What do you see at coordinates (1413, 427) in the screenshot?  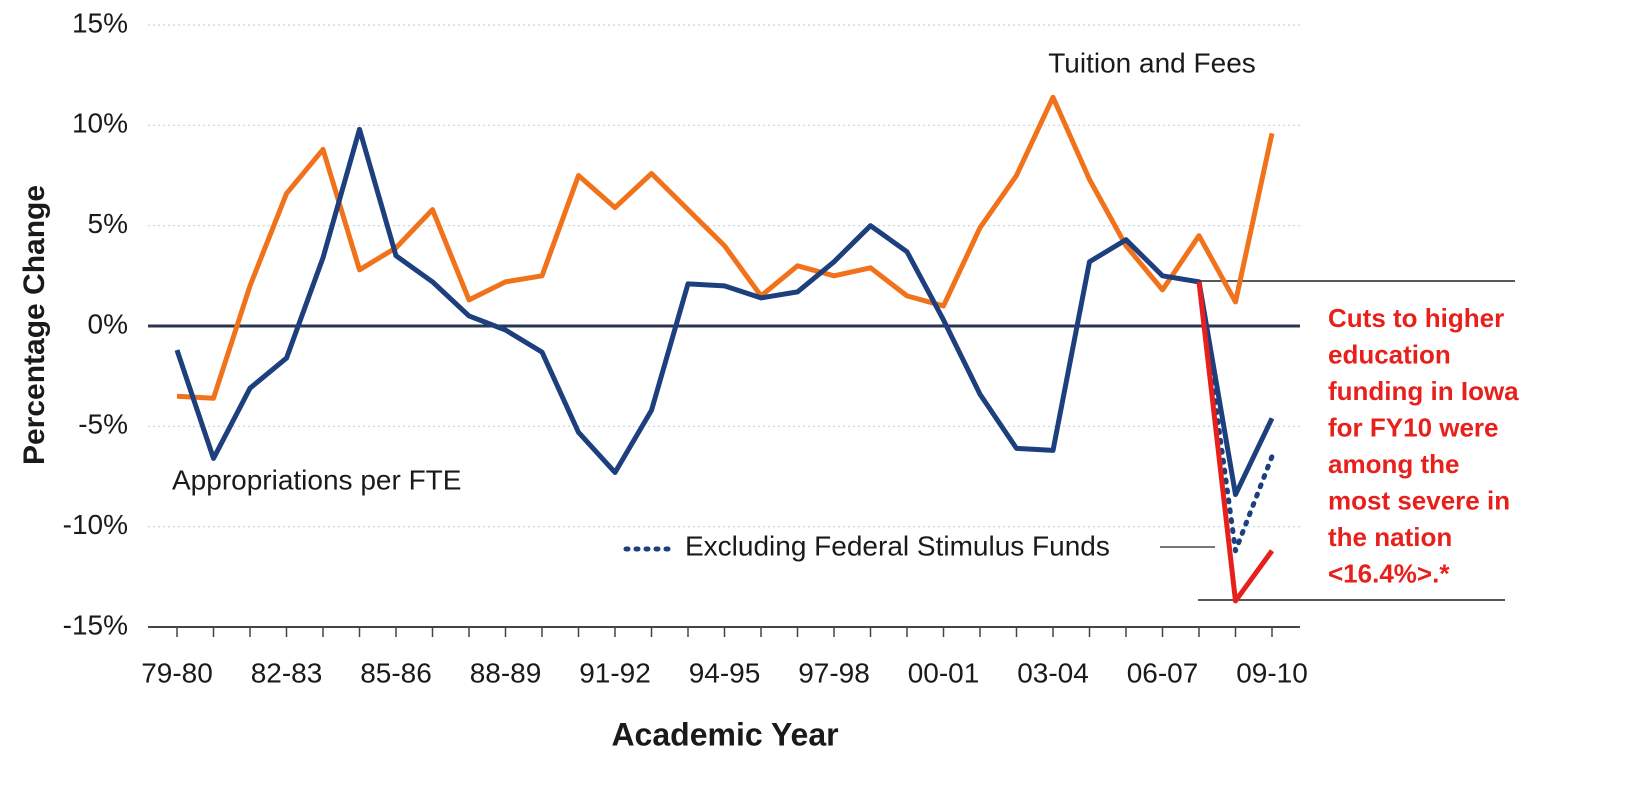 I see `annotation: for FY10 were` at bounding box center [1413, 427].